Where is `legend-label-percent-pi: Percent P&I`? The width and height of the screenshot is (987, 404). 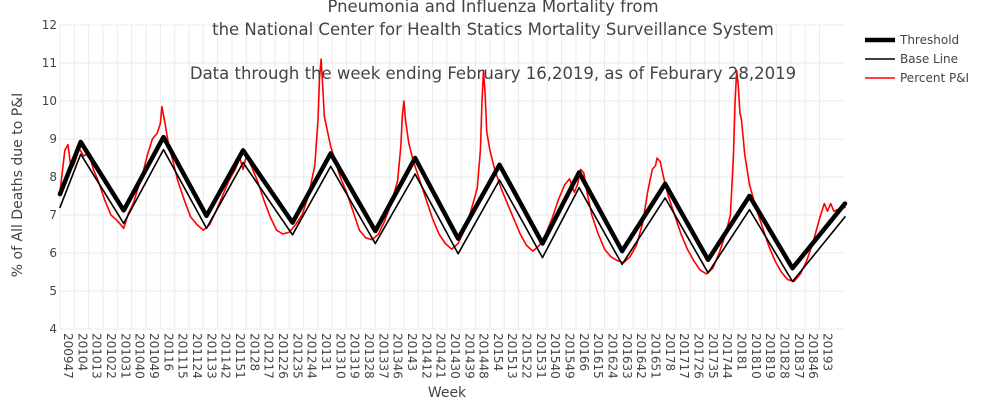 legend-label-percent-pi: Percent P&I is located at coordinates (934, 78).